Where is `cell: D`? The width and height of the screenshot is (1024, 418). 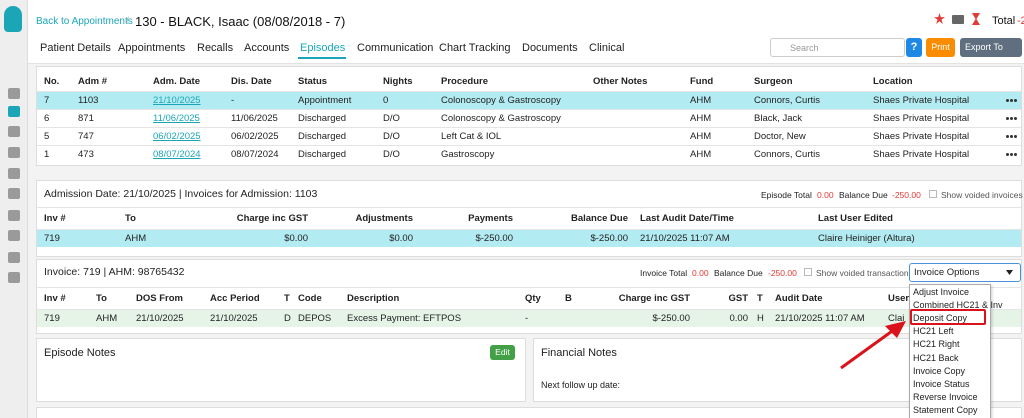 cell: D is located at coordinates (287, 319).